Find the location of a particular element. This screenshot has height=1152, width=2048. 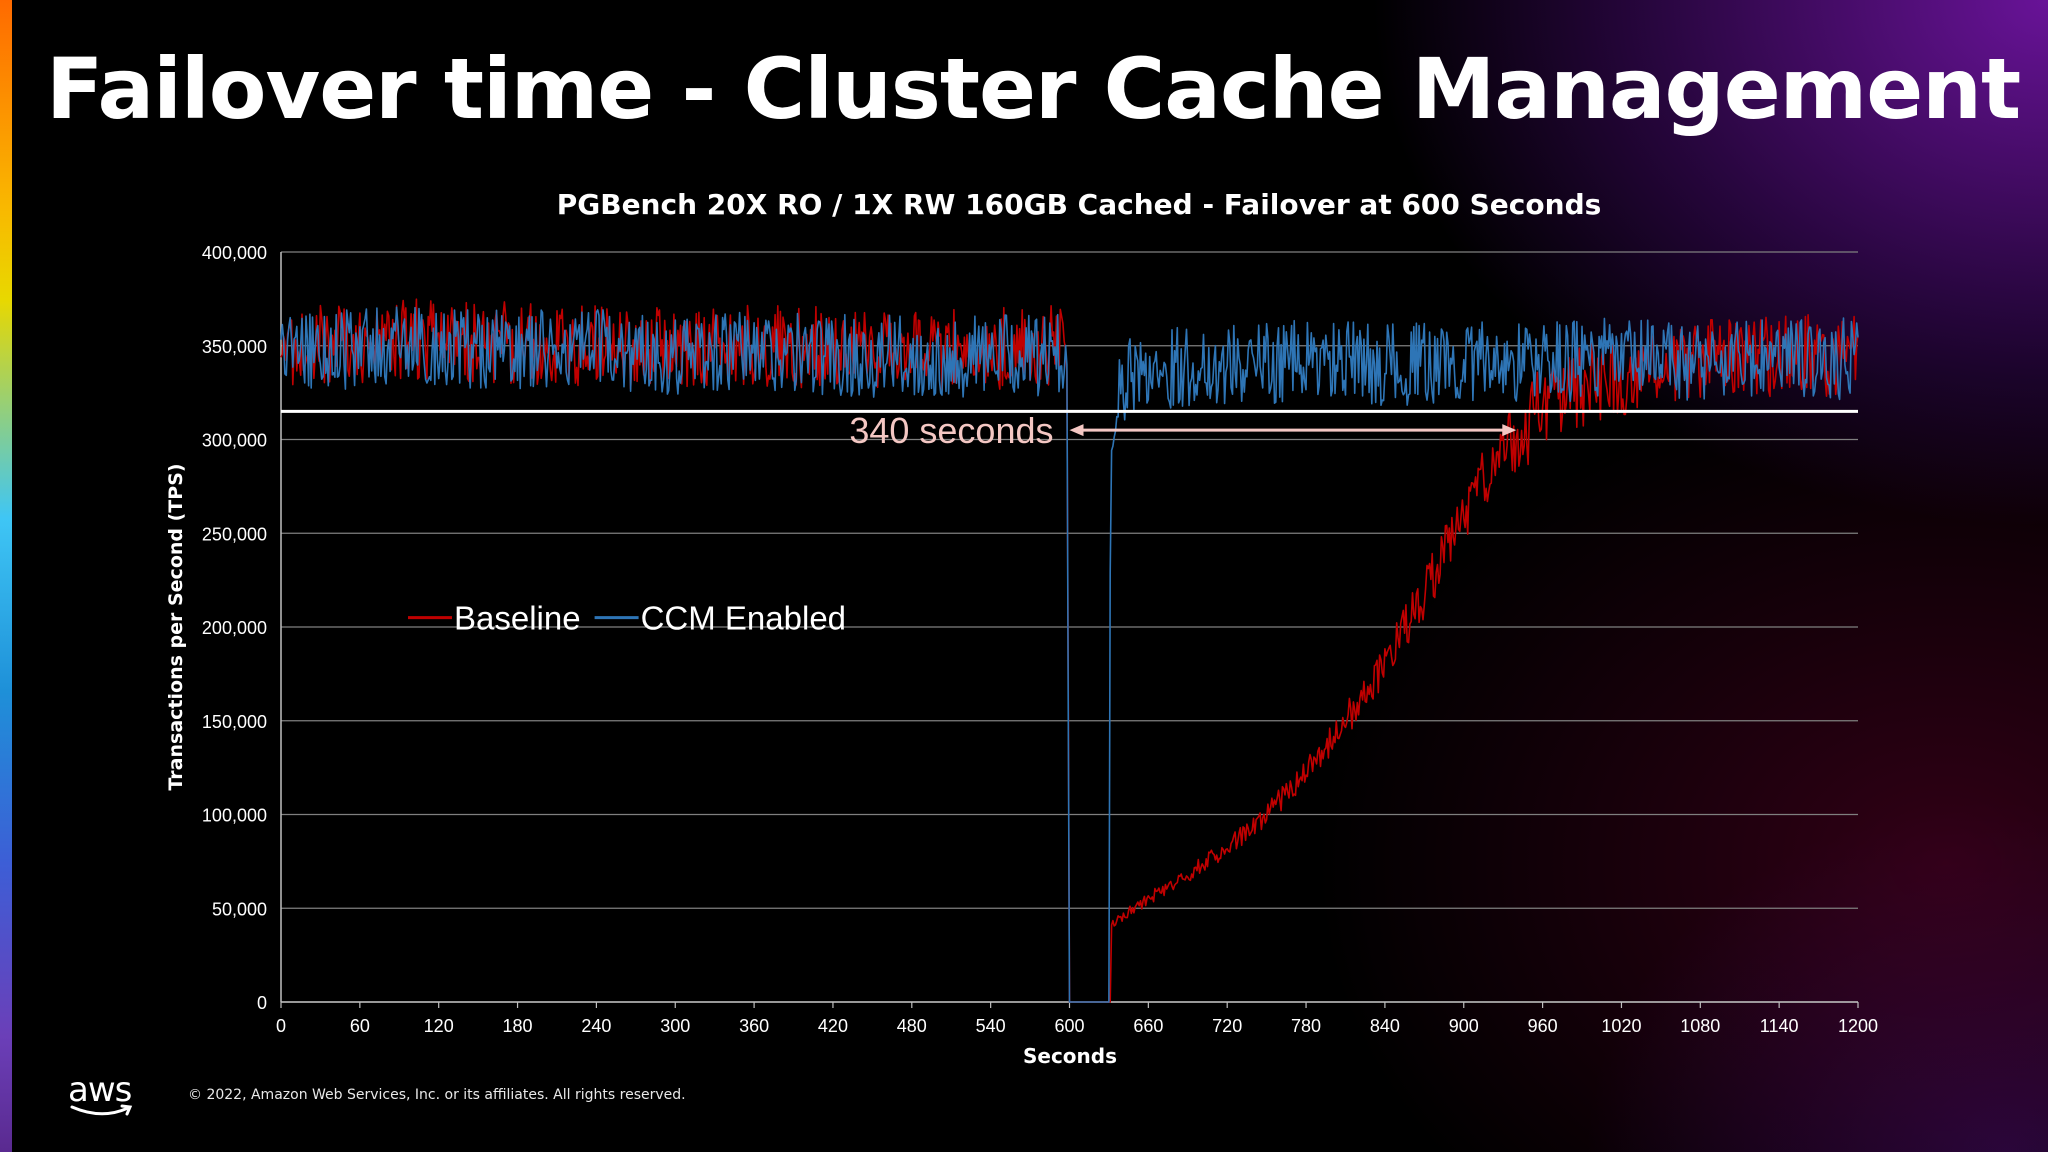

aws-smile-icon is located at coordinates (101, 1110).